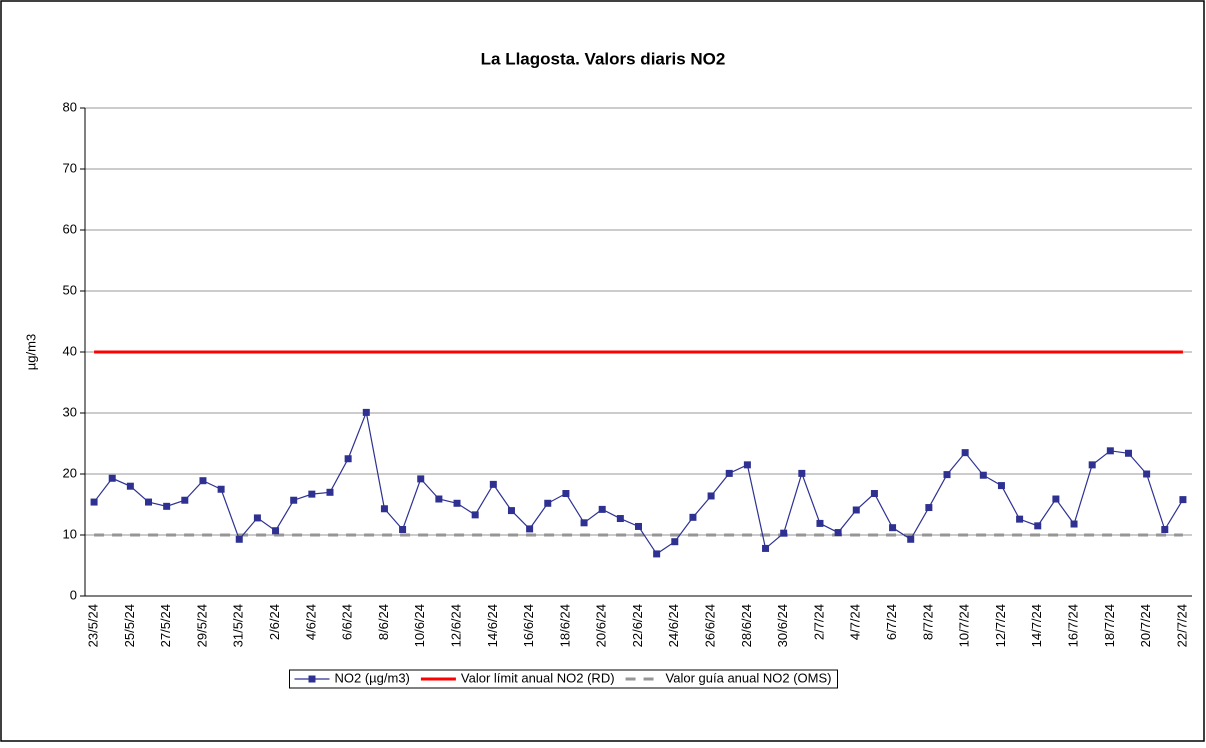 The width and height of the screenshot is (1206, 748). What do you see at coordinates (492, 625) in the screenshot?
I see `x-tick-label: 14/6/24` at bounding box center [492, 625].